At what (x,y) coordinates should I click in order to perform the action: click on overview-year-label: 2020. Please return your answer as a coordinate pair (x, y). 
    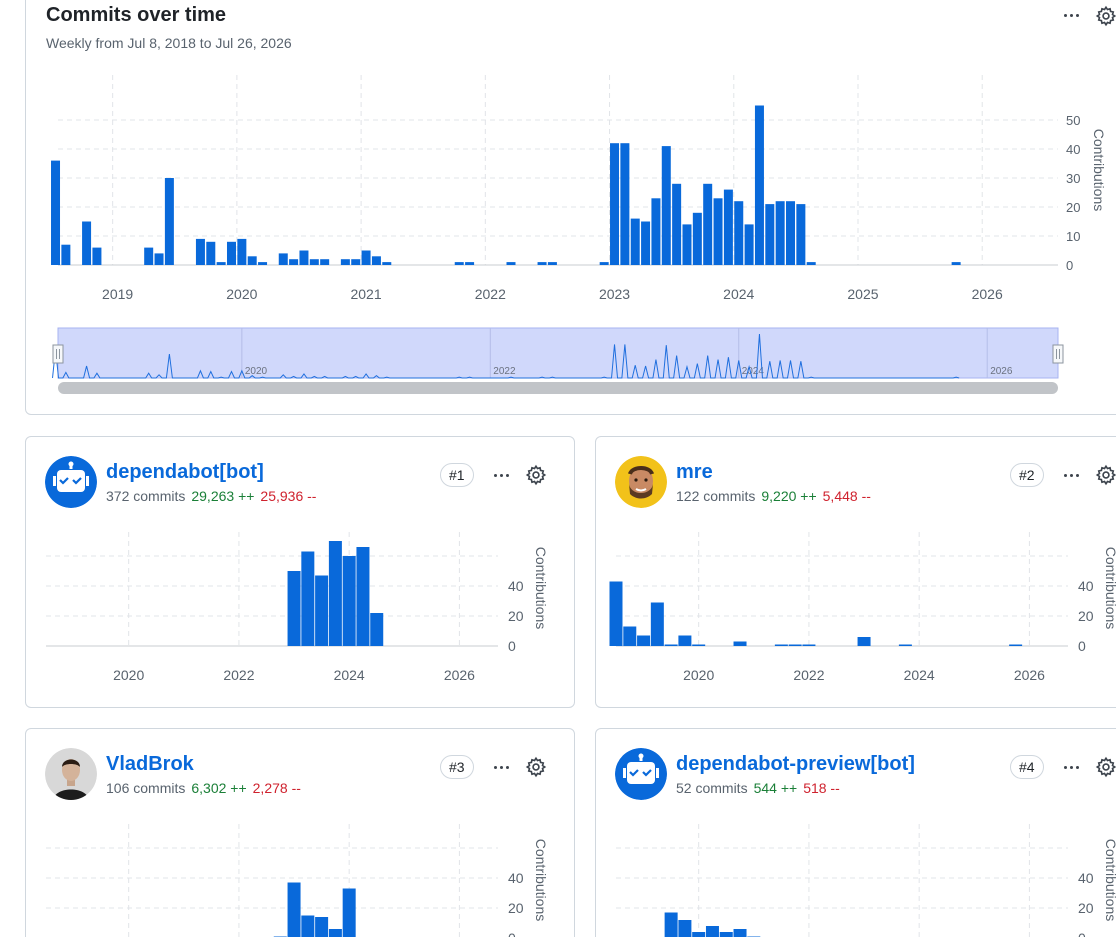
    Looking at the image, I should click on (256, 371).